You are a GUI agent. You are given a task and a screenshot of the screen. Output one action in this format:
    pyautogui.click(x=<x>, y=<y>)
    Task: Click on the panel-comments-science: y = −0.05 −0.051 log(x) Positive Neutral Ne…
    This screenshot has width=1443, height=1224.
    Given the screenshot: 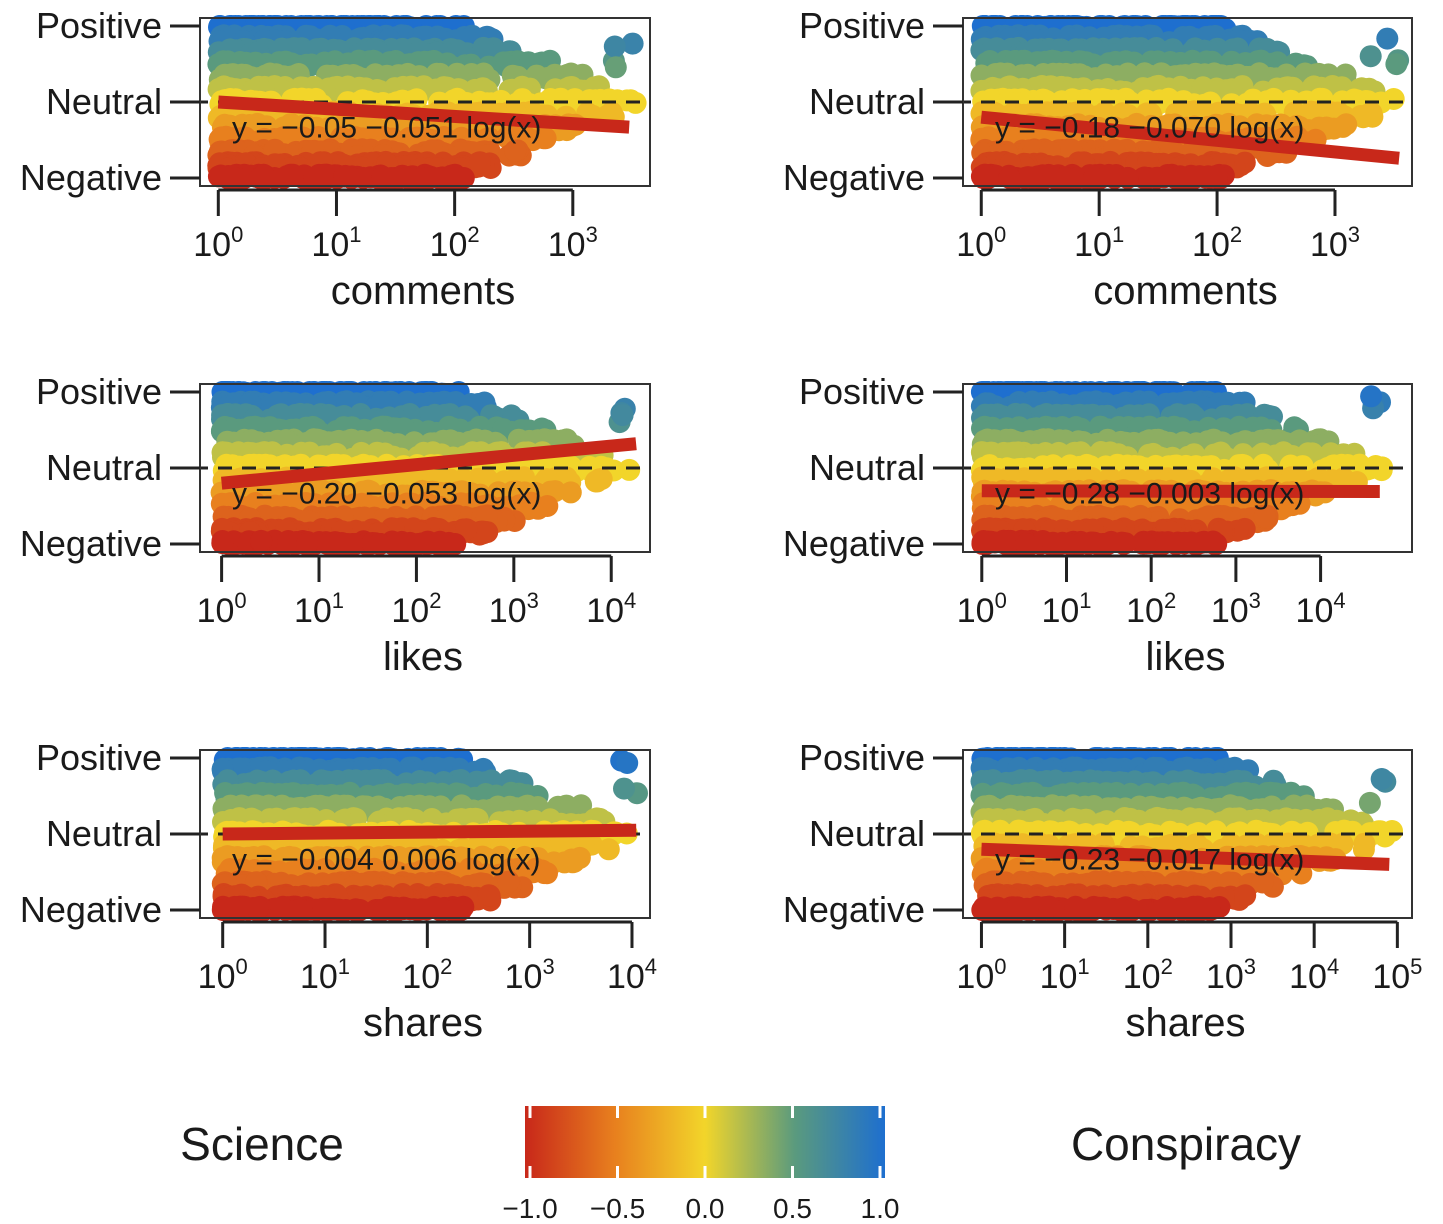 What is the action you would take?
    pyautogui.click(x=335, y=159)
    